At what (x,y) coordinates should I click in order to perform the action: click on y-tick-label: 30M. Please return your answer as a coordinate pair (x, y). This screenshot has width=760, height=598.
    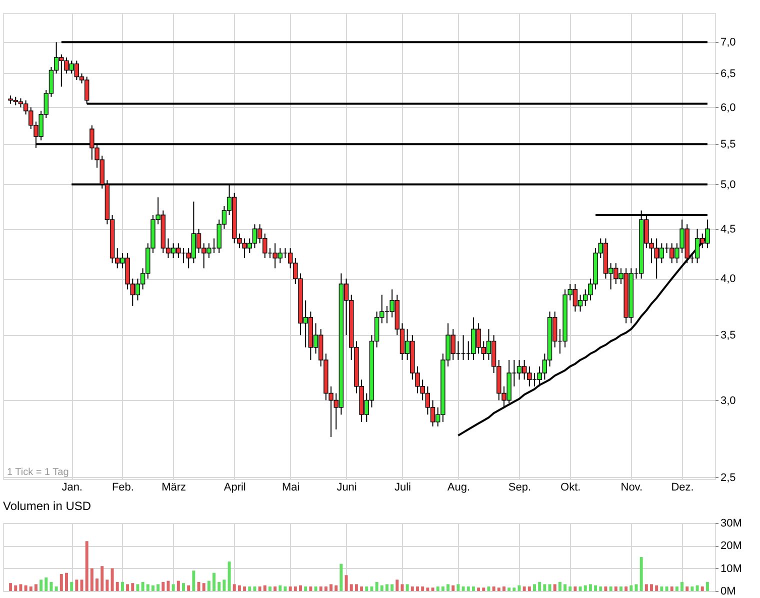
    Looking at the image, I should click on (731, 524).